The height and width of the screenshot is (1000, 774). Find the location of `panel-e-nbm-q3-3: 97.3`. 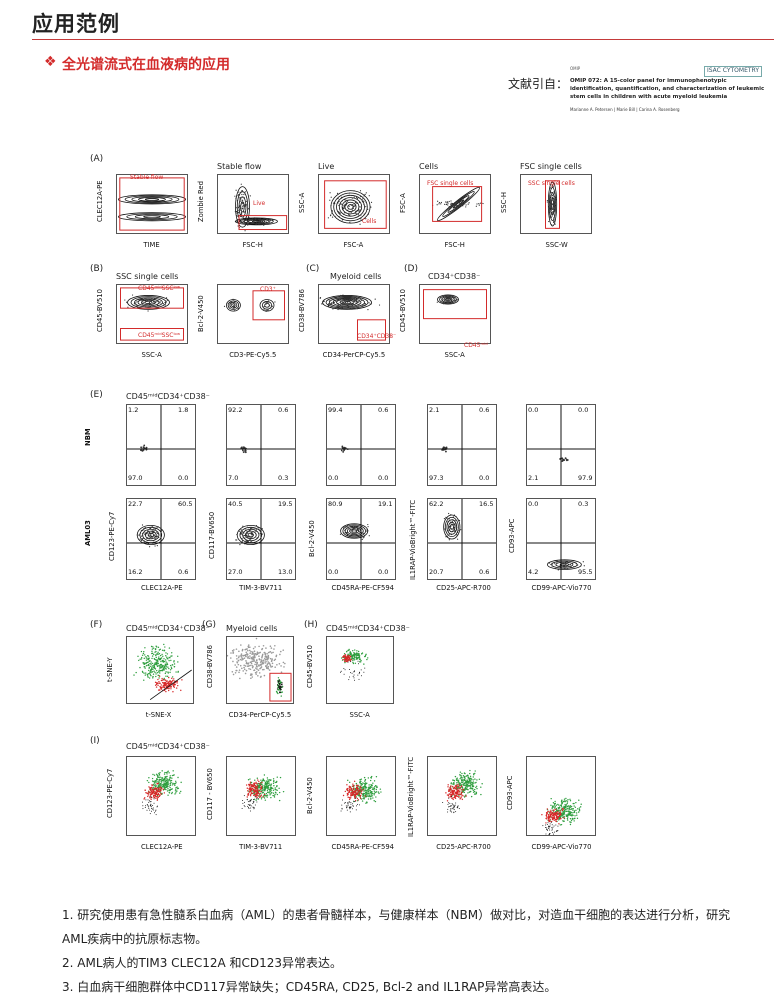

panel-e-nbm-q3-3: 97.3 is located at coordinates (436, 478).